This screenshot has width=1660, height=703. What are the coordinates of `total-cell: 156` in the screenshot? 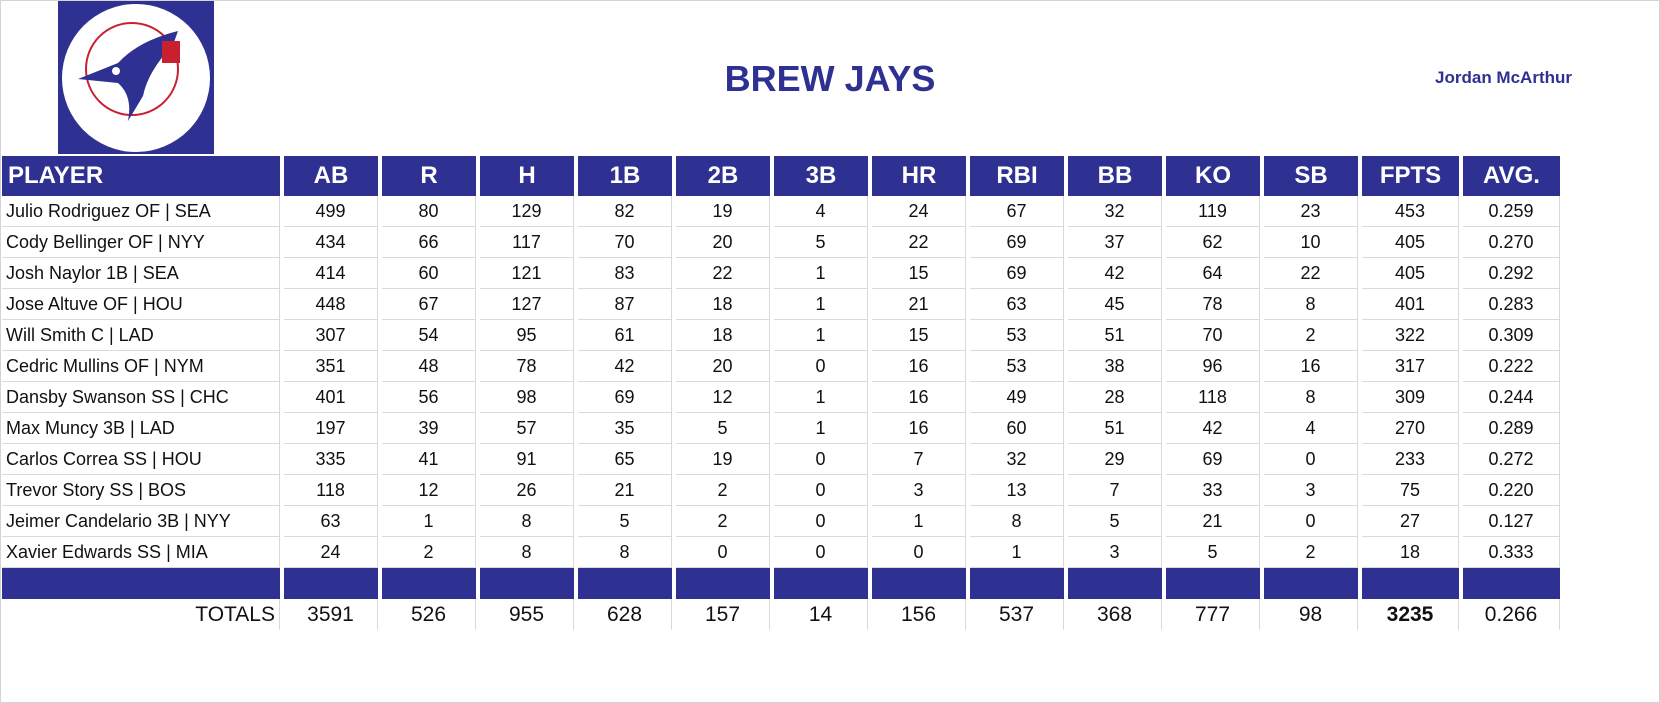 It's located at (919, 614).